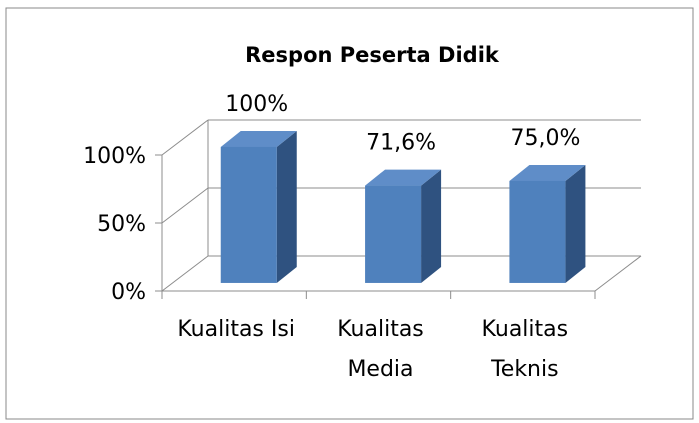 This screenshot has width=699, height=423. Describe the element at coordinates (128, 292) in the screenshot. I see `y-tick-label: 0%` at that location.